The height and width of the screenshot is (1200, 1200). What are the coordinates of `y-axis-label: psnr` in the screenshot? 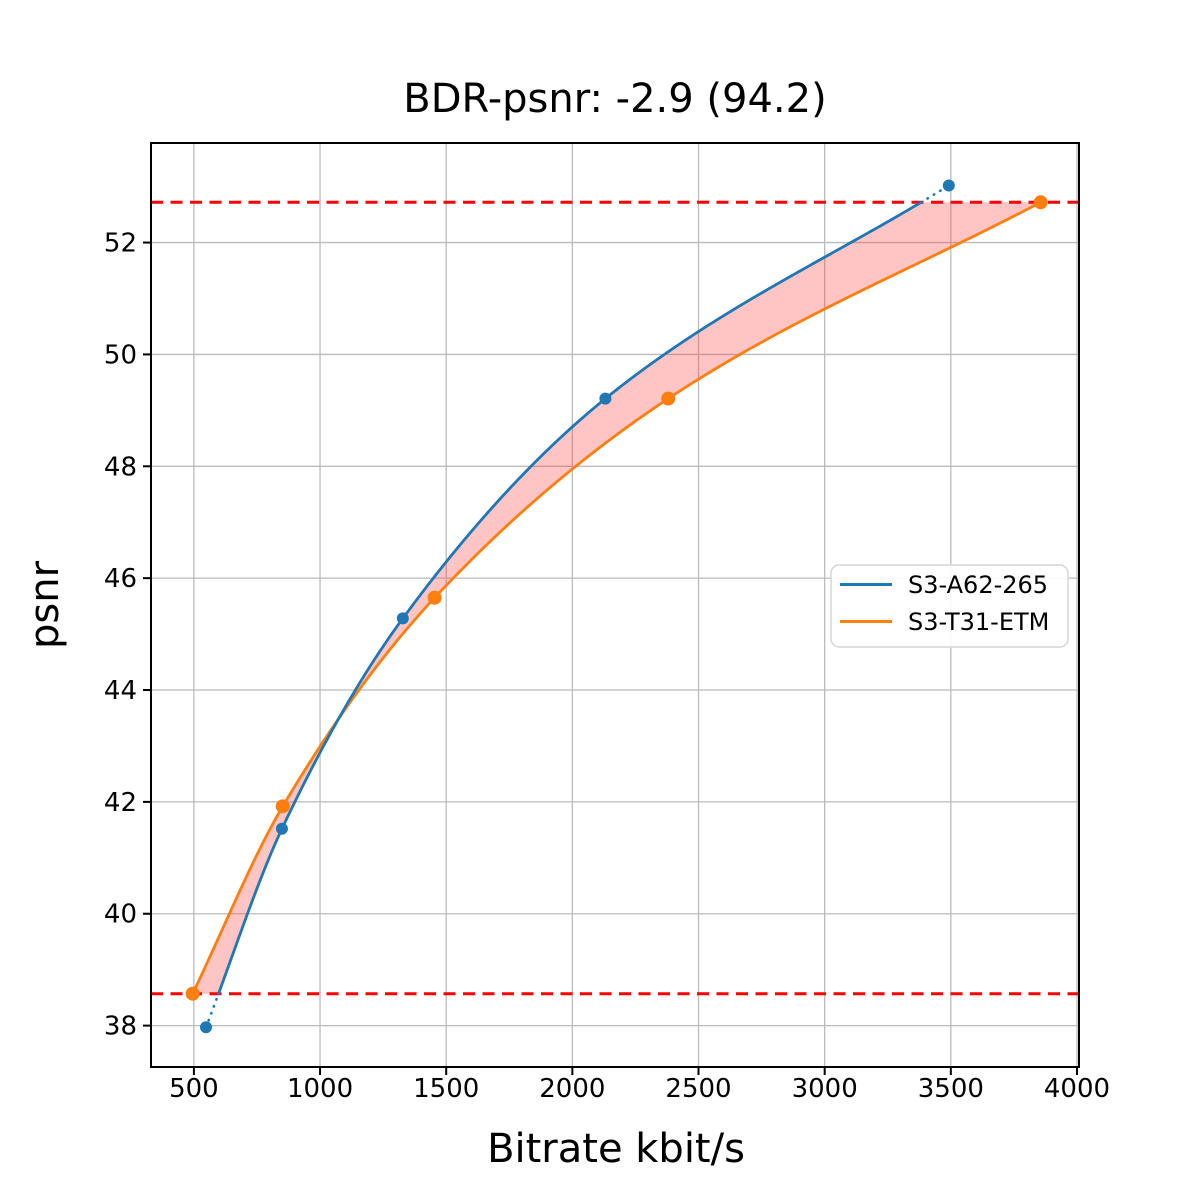 It's located at (45, 604).